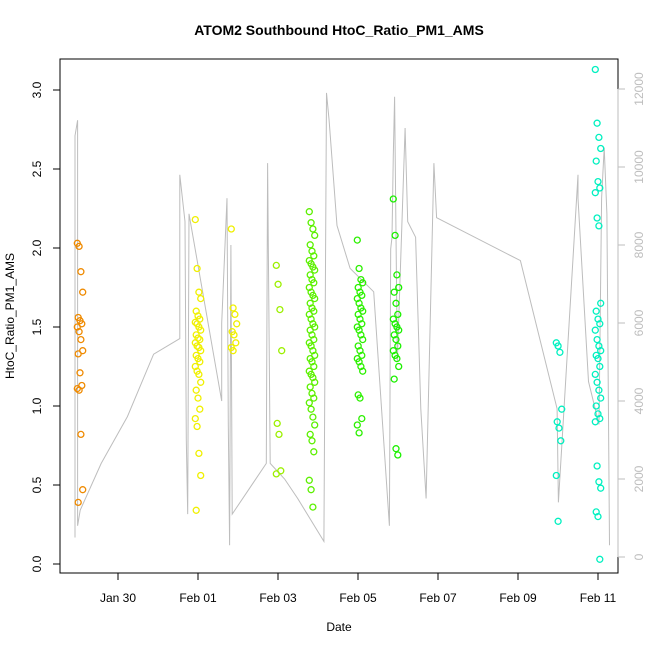  I want to click on y-tick-label: 0.5, so click(37, 484).